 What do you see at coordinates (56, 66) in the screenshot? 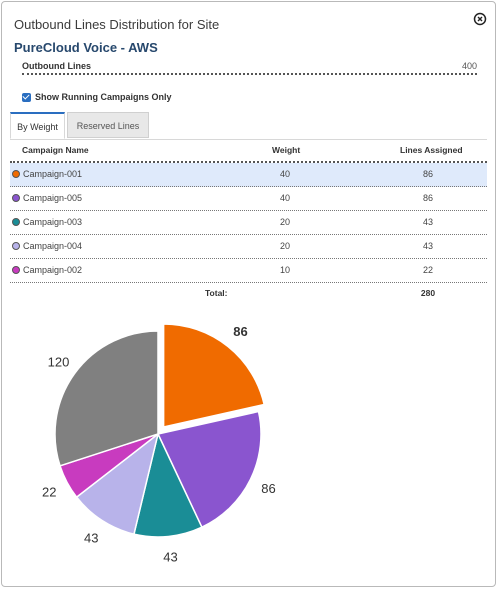
I see `outbound-lines-label: Outbound Lines` at bounding box center [56, 66].